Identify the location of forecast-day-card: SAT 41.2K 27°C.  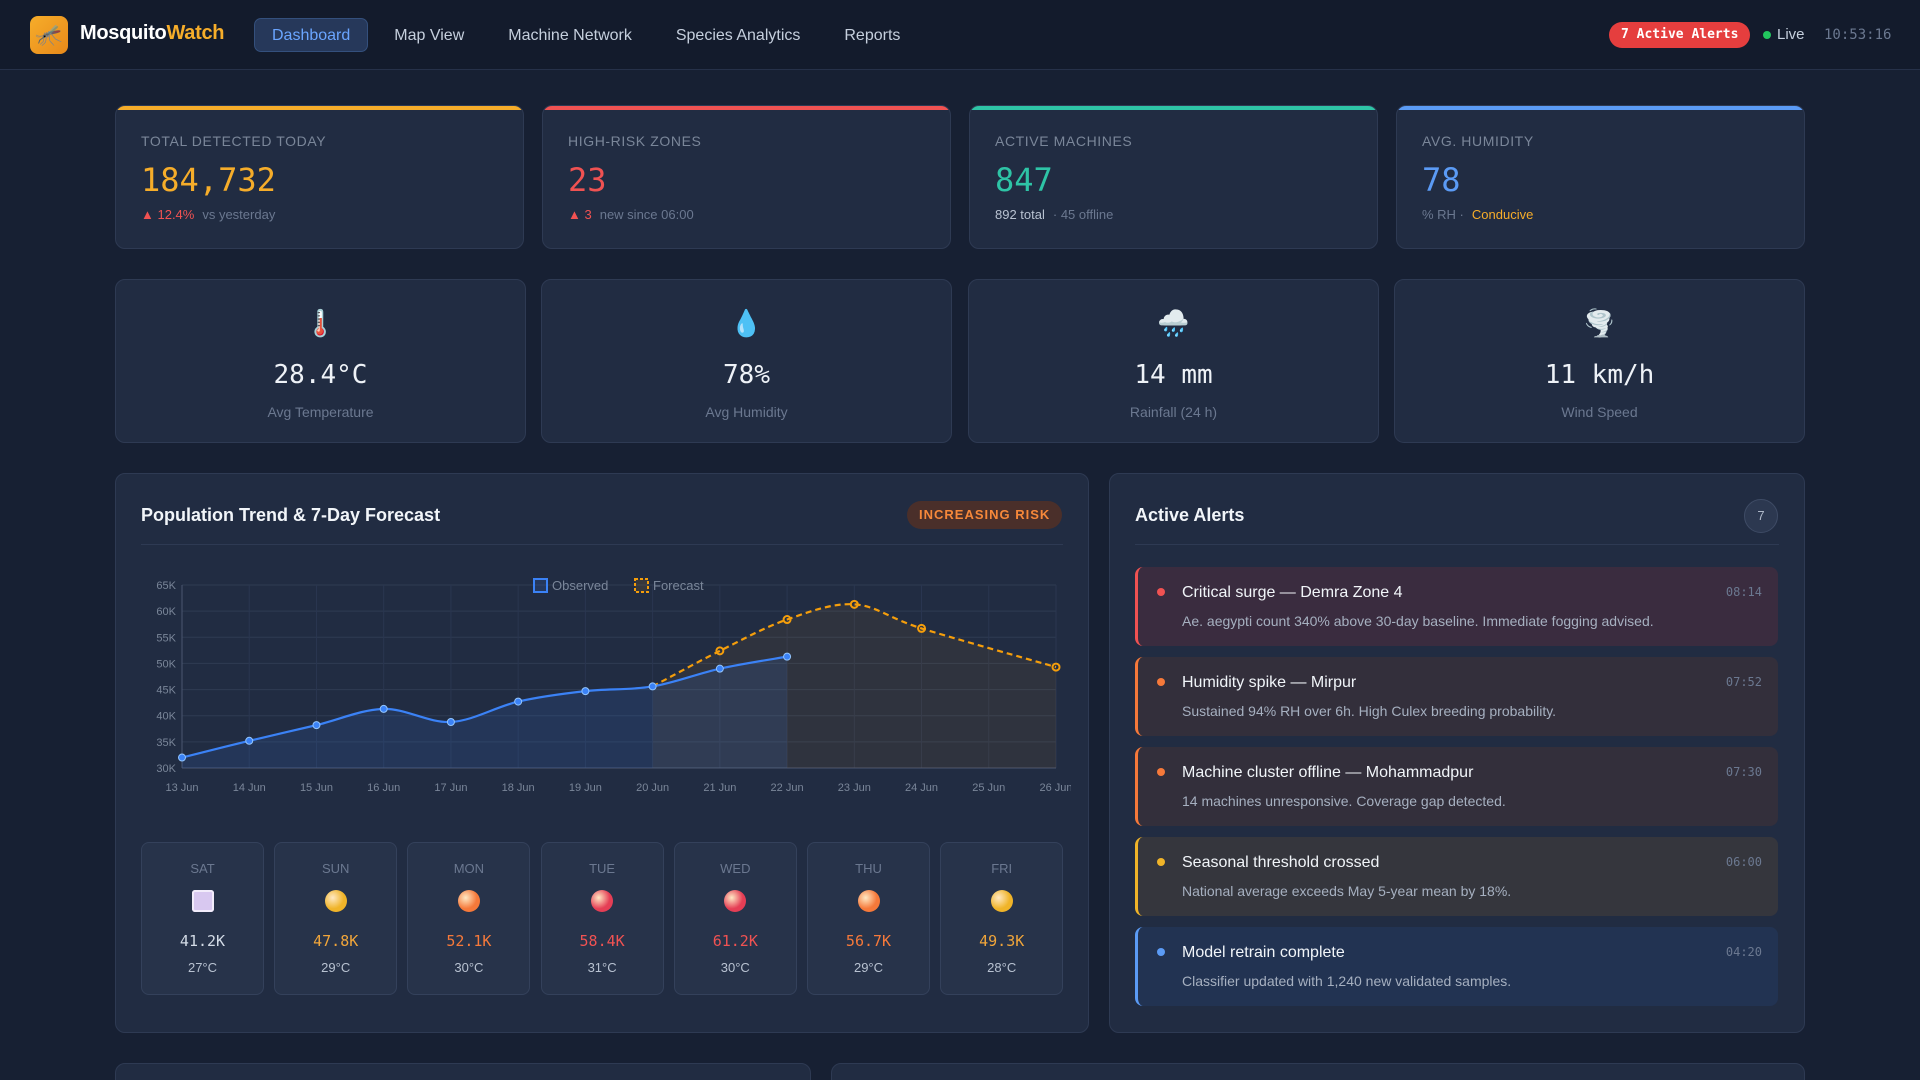
(202, 918).